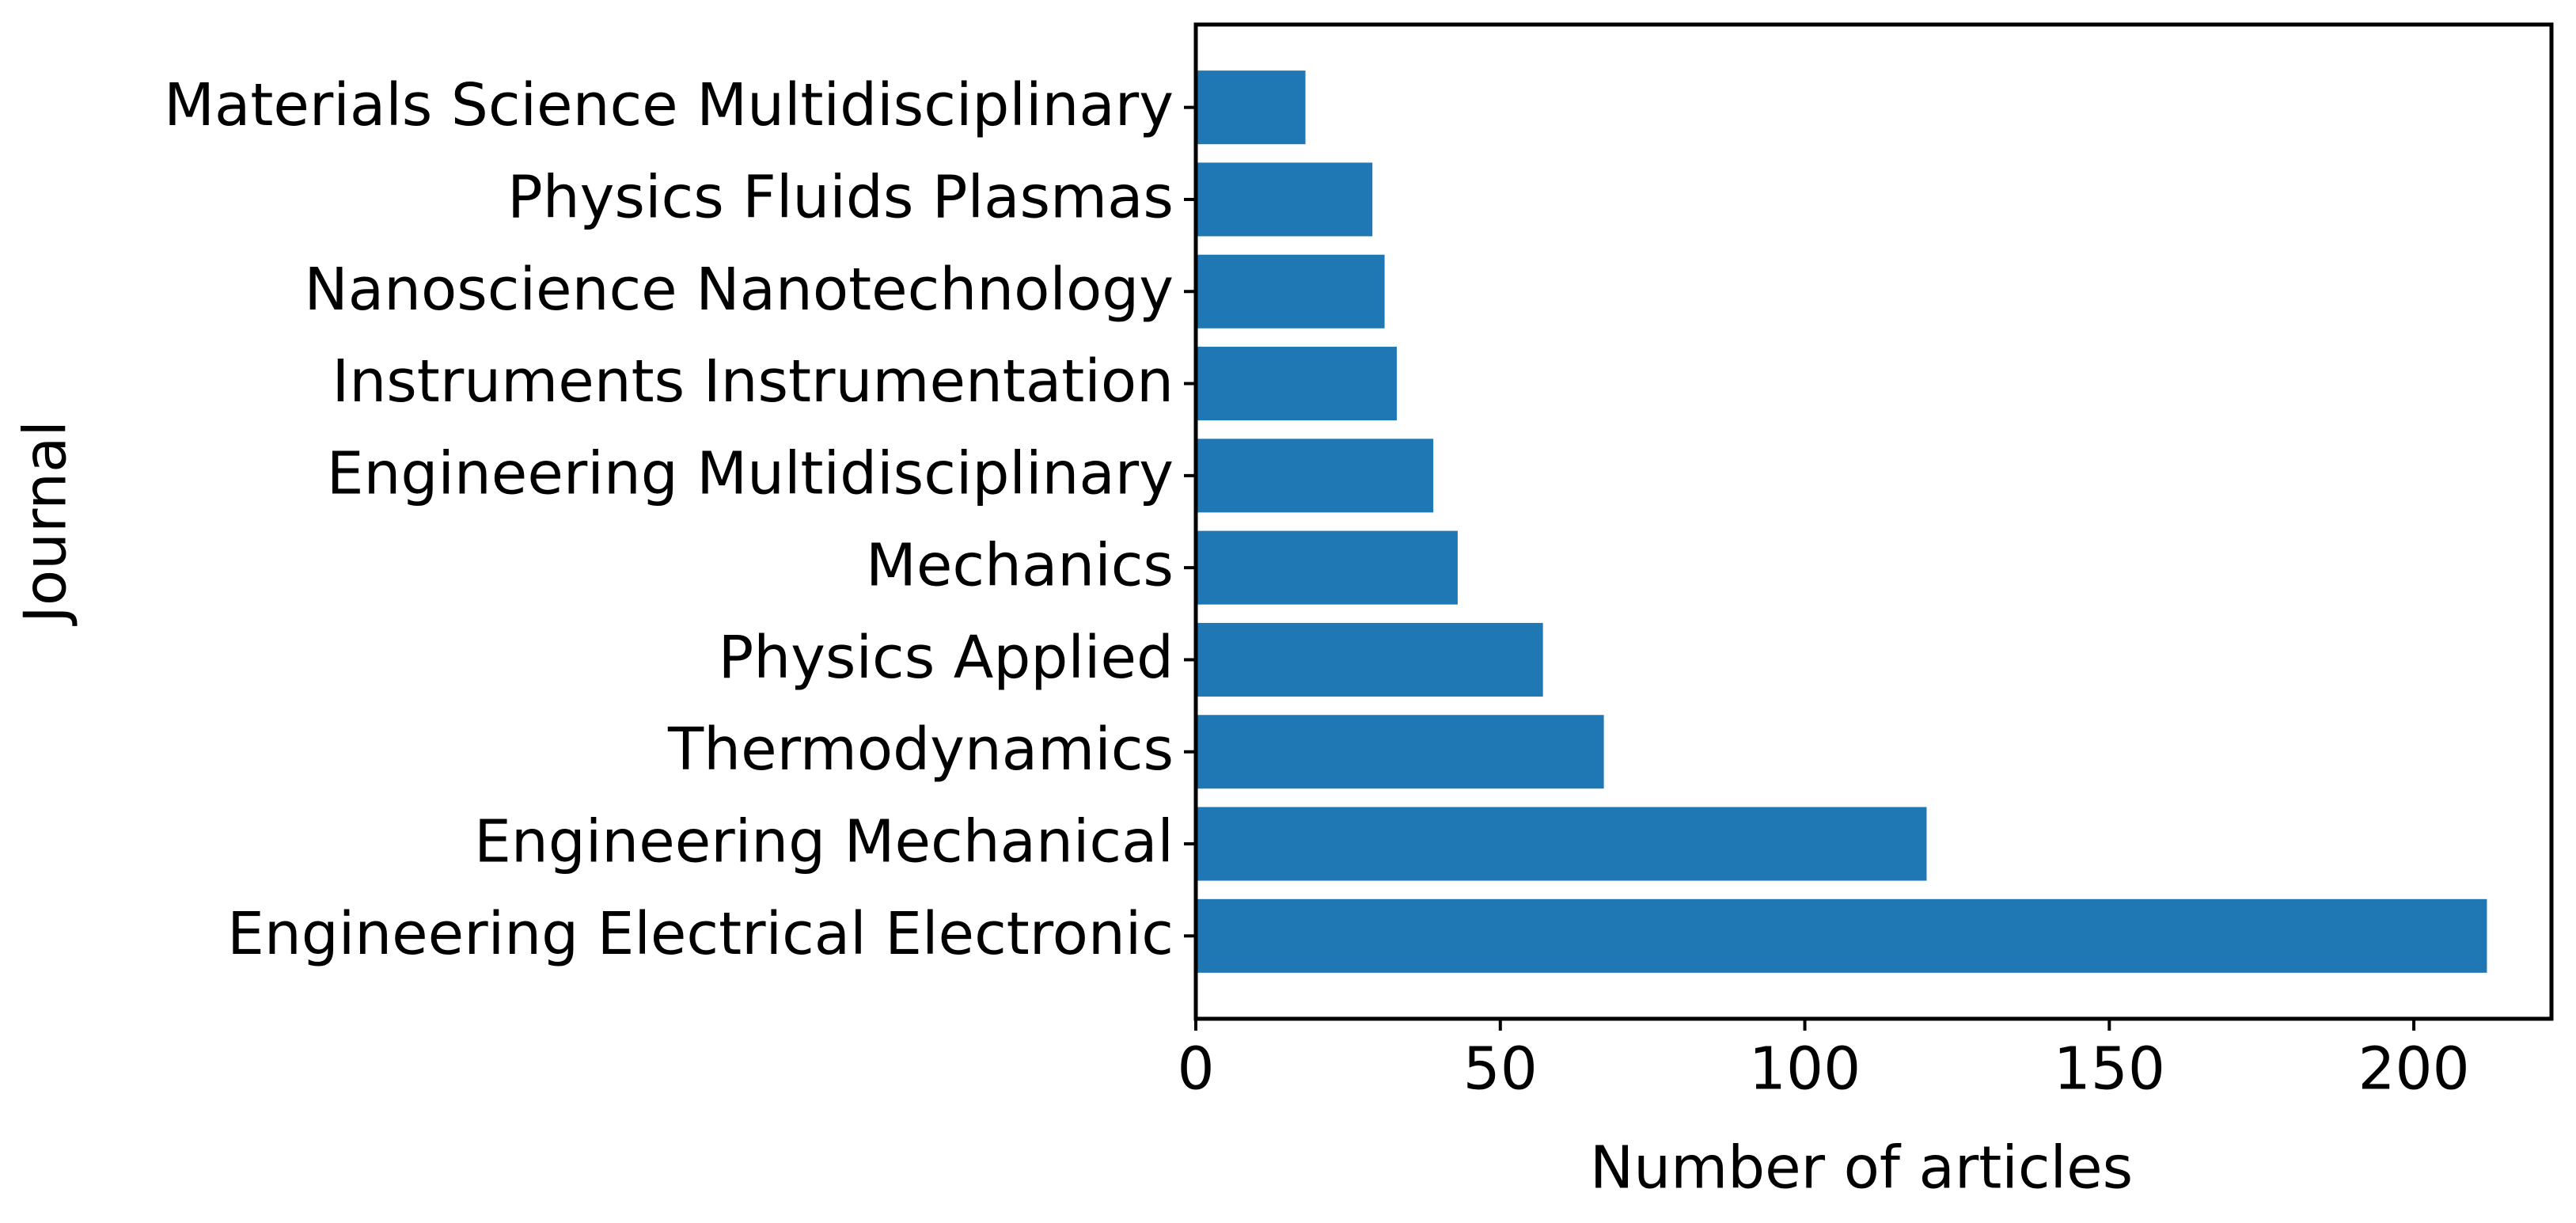 The image size is (2576, 1223). What do you see at coordinates (1020, 566) in the screenshot?
I see `y-tick-label: Mechanics` at bounding box center [1020, 566].